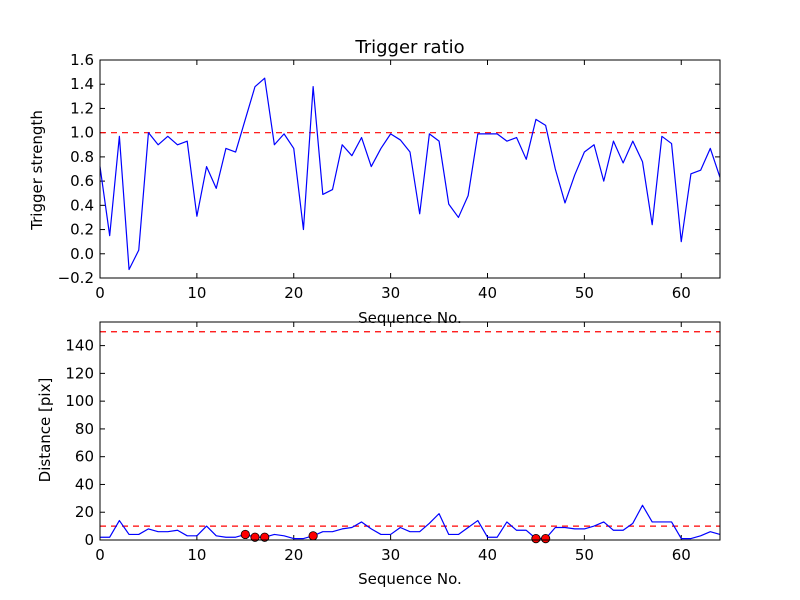  I want to click on top-x-tick-label: 20, so click(293, 293).